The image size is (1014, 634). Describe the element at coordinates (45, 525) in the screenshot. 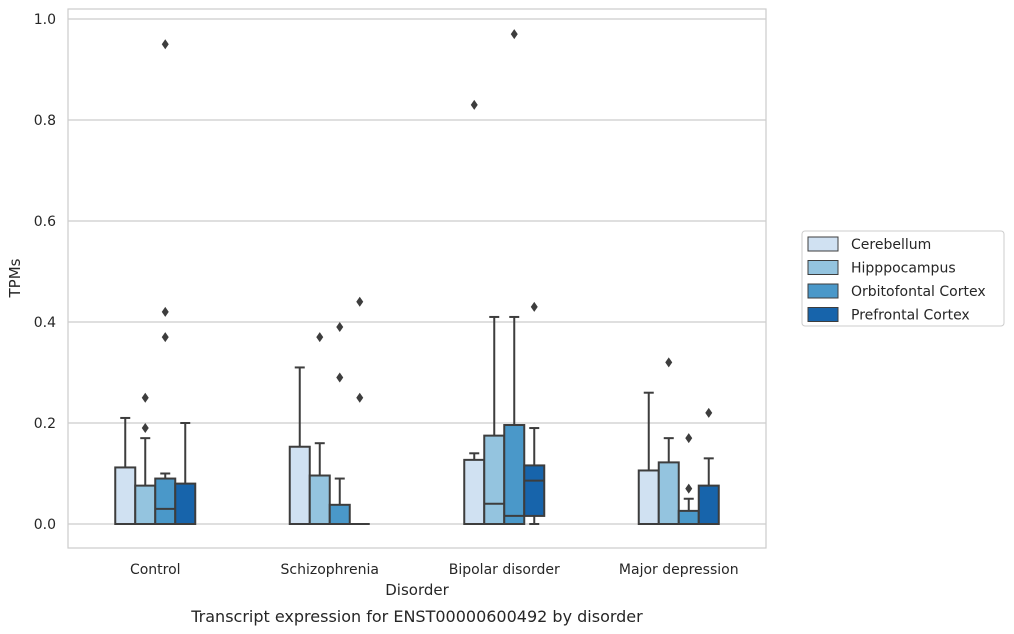

I see `y-tick-label: 0.0` at that location.